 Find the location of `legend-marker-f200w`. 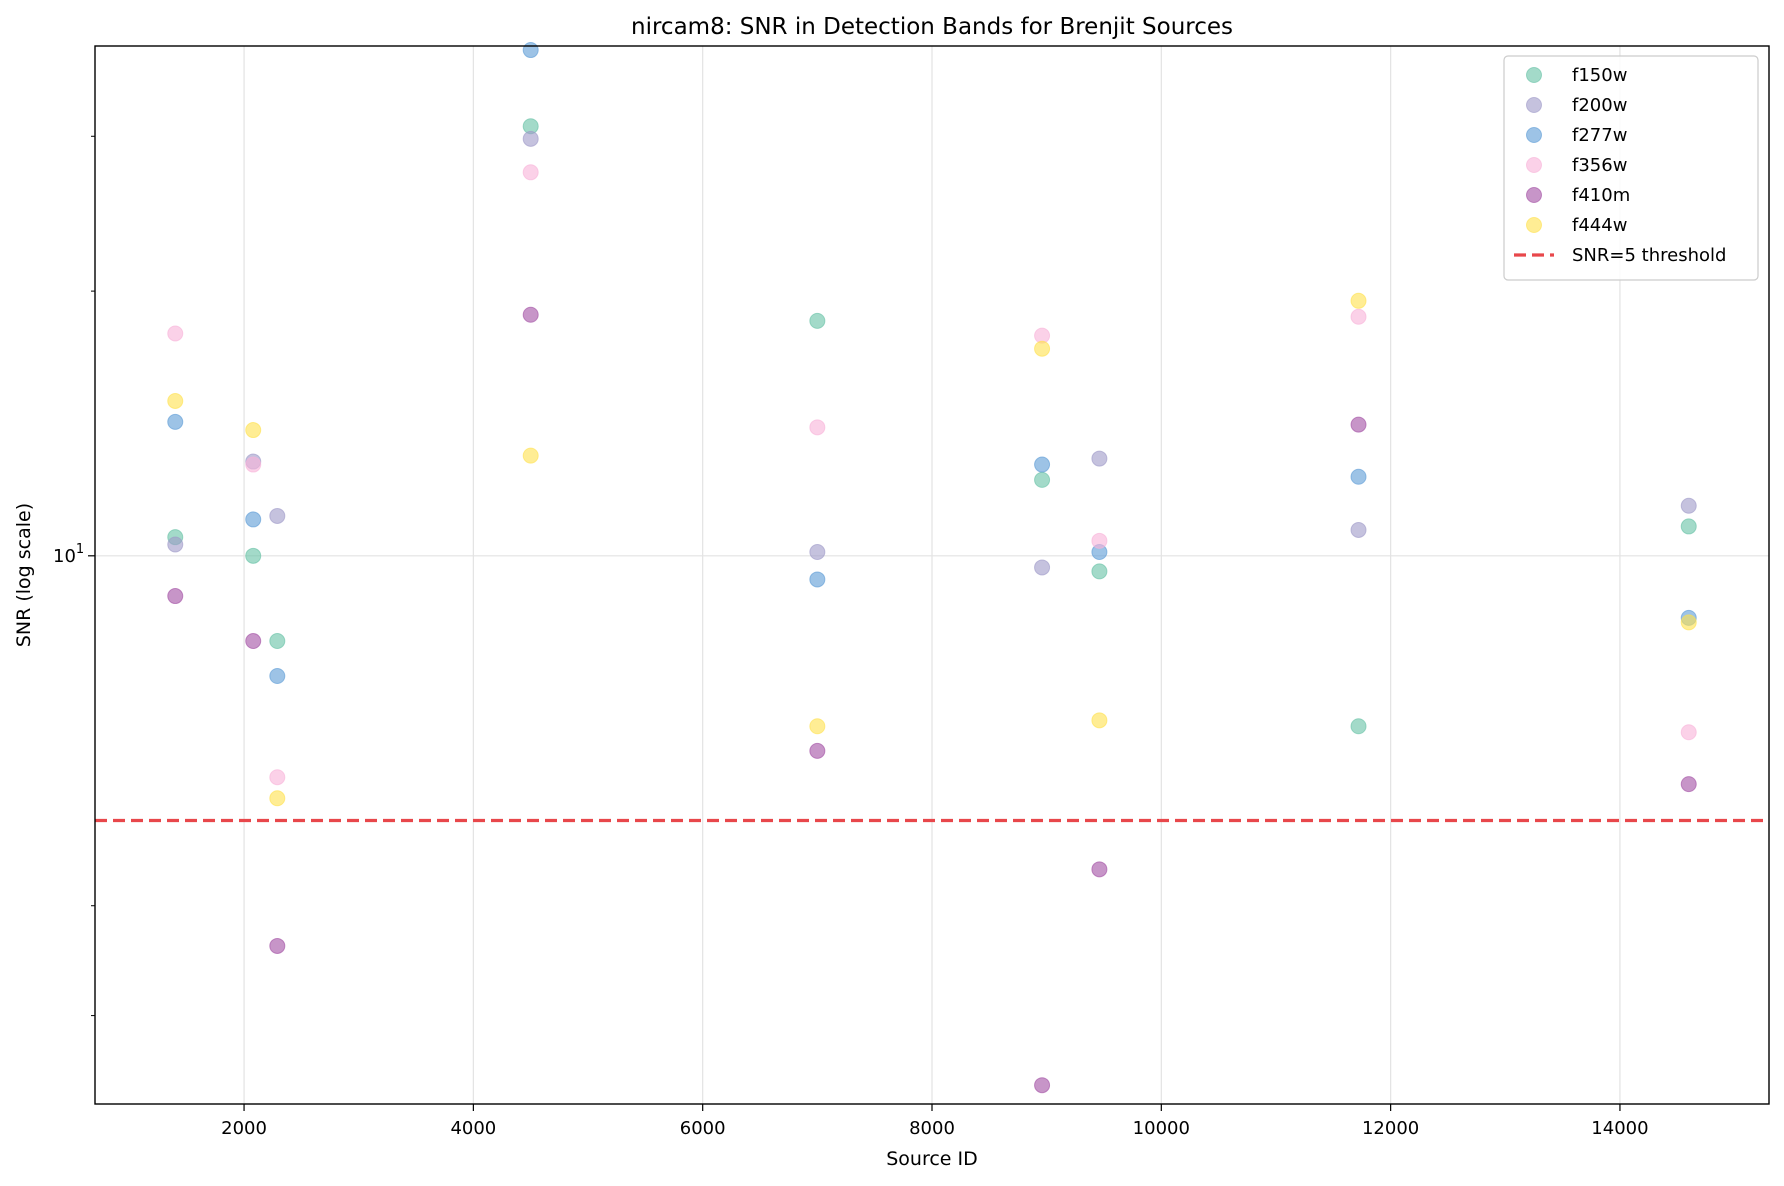

legend-marker-f200w is located at coordinates (1534, 105).